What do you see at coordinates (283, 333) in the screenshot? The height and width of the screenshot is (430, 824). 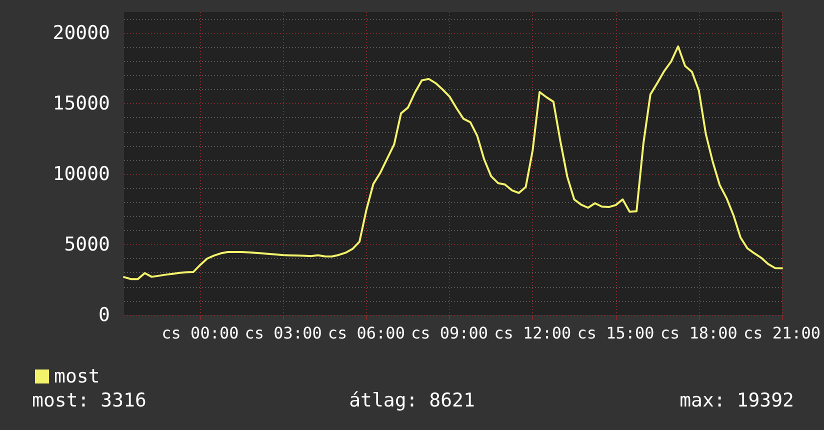 I see `x-tick-label: cs 03:00` at bounding box center [283, 333].